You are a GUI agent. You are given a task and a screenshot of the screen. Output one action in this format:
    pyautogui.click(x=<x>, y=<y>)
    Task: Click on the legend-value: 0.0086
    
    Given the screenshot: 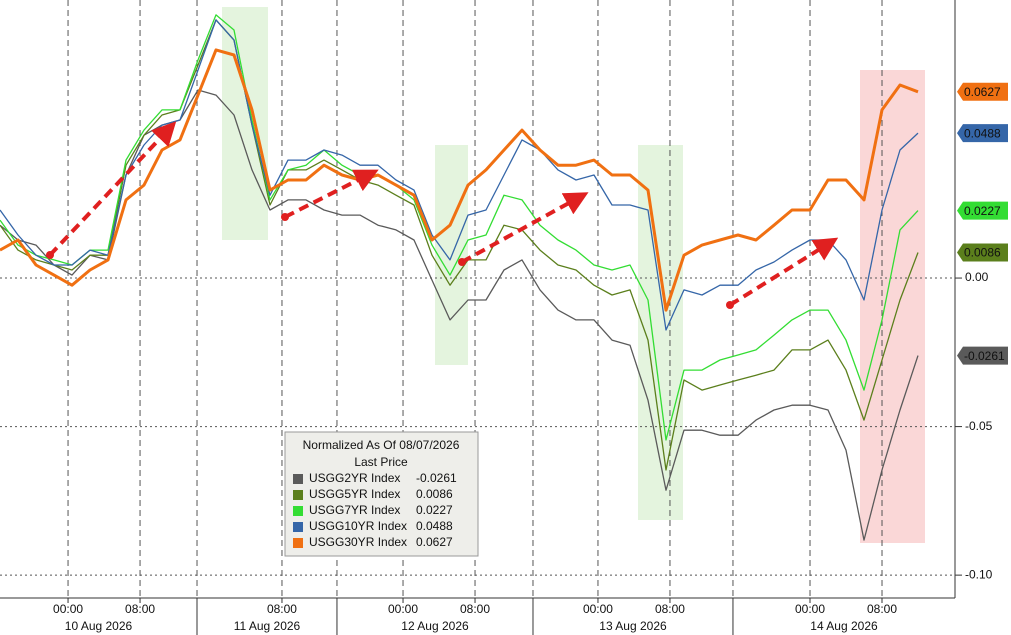 What is the action you would take?
    pyautogui.click(x=434, y=494)
    